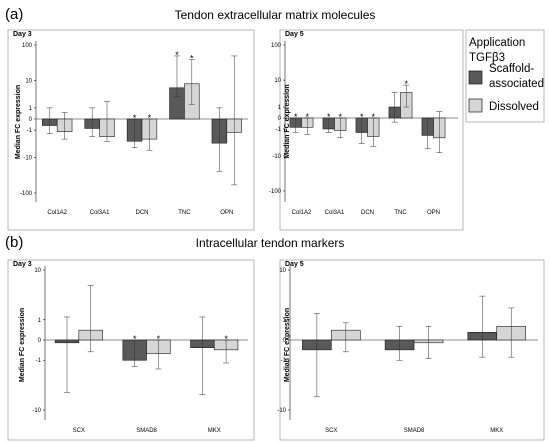  I want to click on panel-b-letter: (b), so click(14, 242).